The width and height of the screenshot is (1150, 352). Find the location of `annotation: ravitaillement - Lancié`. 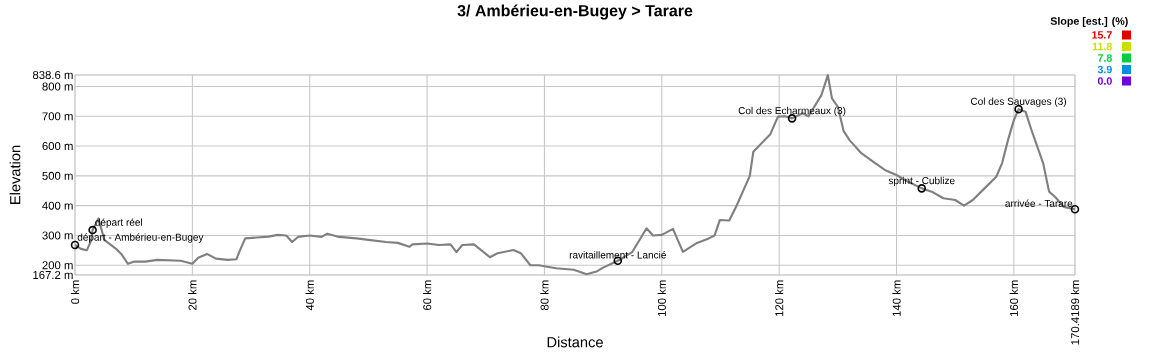

annotation: ravitaillement - Lancié is located at coordinates (617, 255).